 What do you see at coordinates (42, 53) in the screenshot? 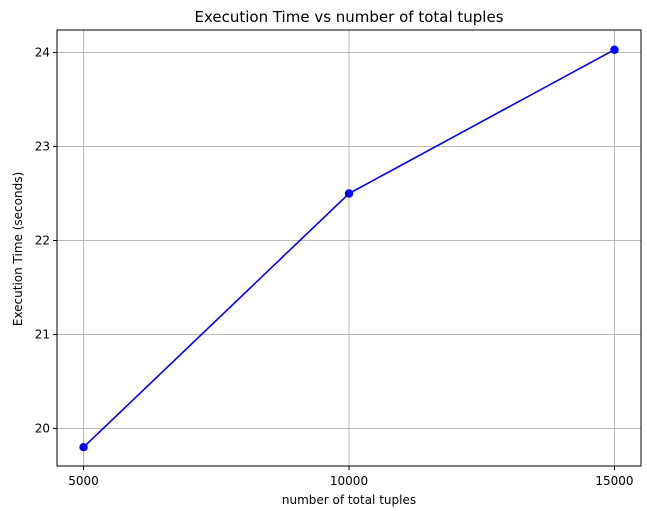
I see `y-tick-label: 24` at bounding box center [42, 53].